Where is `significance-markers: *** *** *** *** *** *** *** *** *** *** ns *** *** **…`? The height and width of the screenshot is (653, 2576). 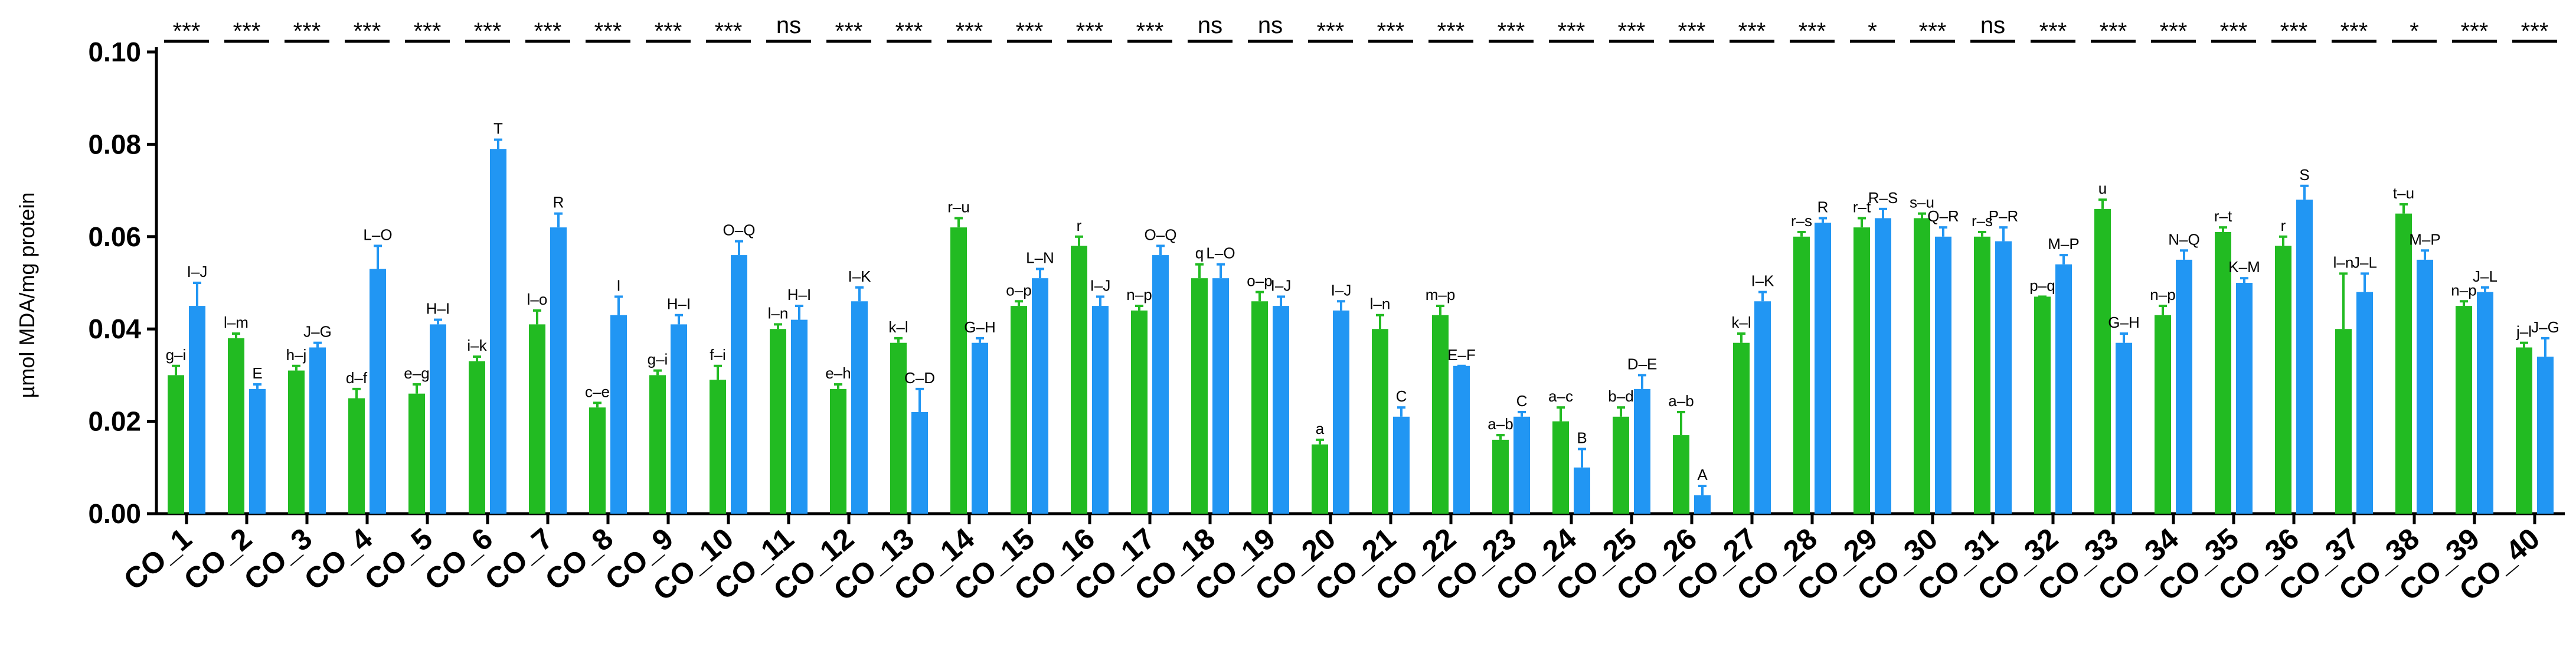 significance-markers: *** *** *** *** *** *** *** *** *** *** ns *** *** **… is located at coordinates (1360, 28).